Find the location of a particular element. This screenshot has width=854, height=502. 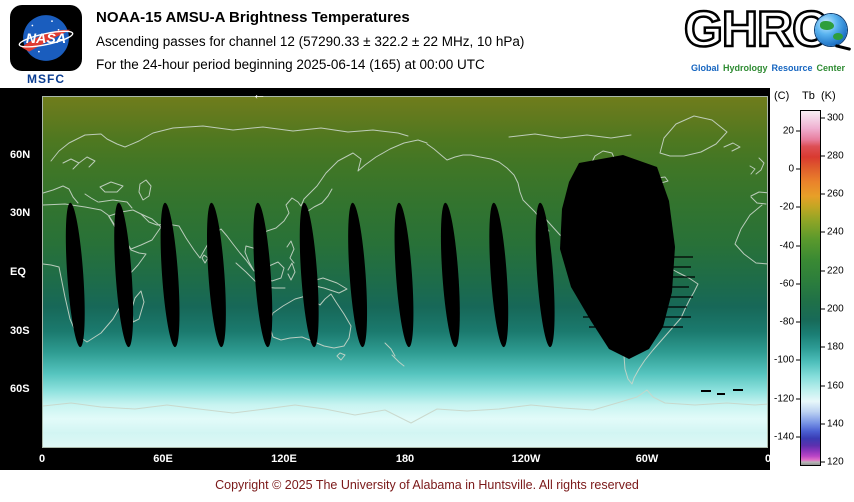

lat-label-30N: 30N is located at coordinates (20, 213).